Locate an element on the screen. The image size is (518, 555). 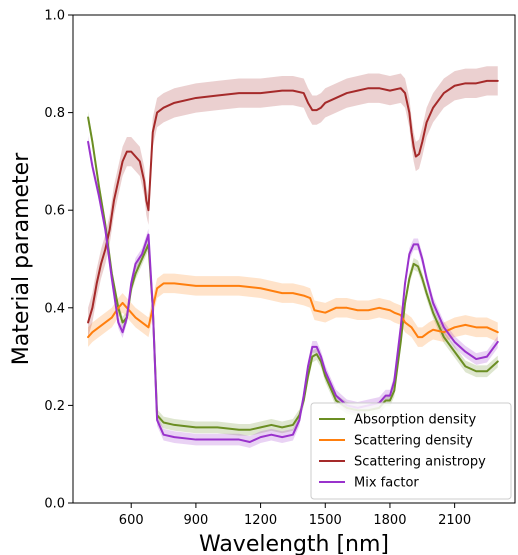
x-axis-label: Wavelength [nm] is located at coordinates (294, 543).